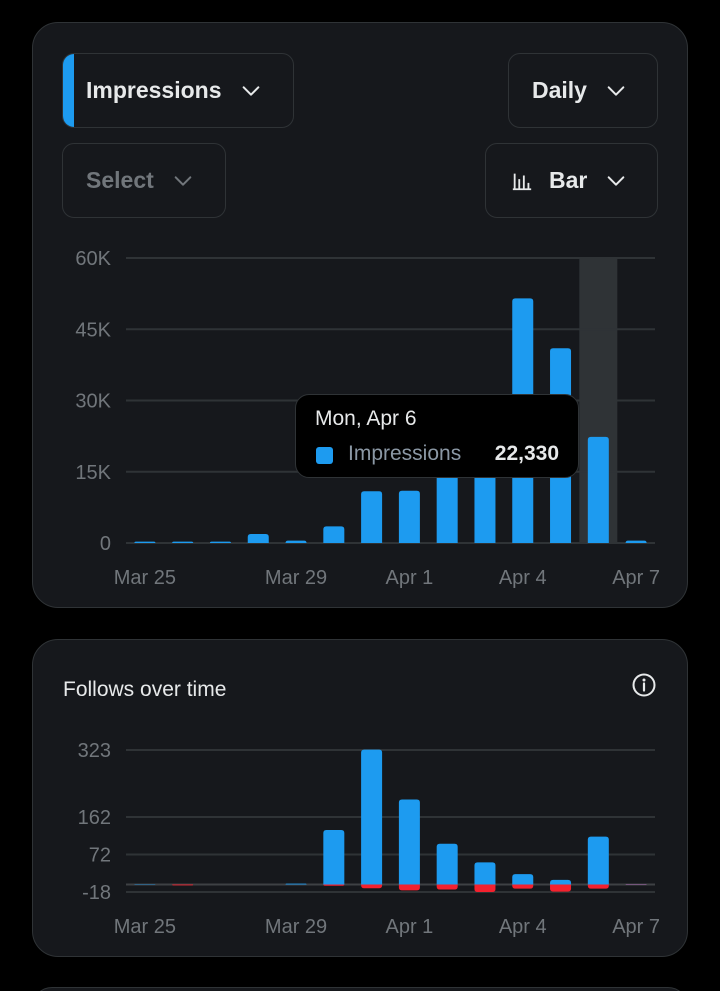 The width and height of the screenshot is (720, 991). Describe the element at coordinates (522, 181) in the screenshot. I see `bar-chart-icon` at that location.